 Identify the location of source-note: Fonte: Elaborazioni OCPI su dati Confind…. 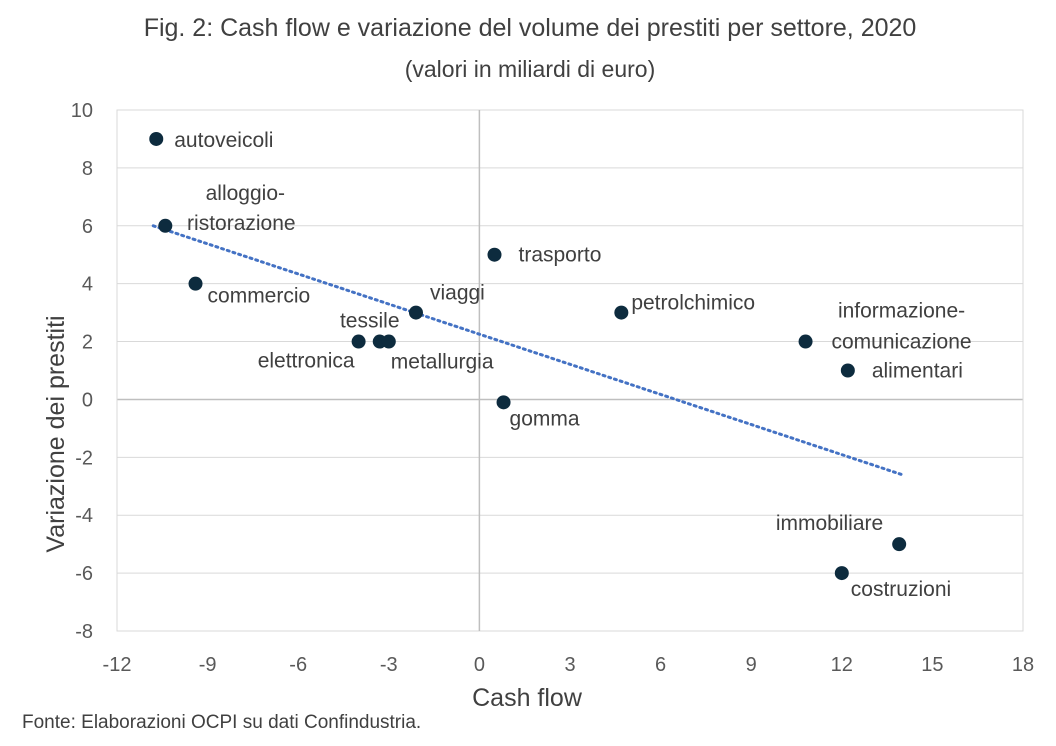
(222, 722).